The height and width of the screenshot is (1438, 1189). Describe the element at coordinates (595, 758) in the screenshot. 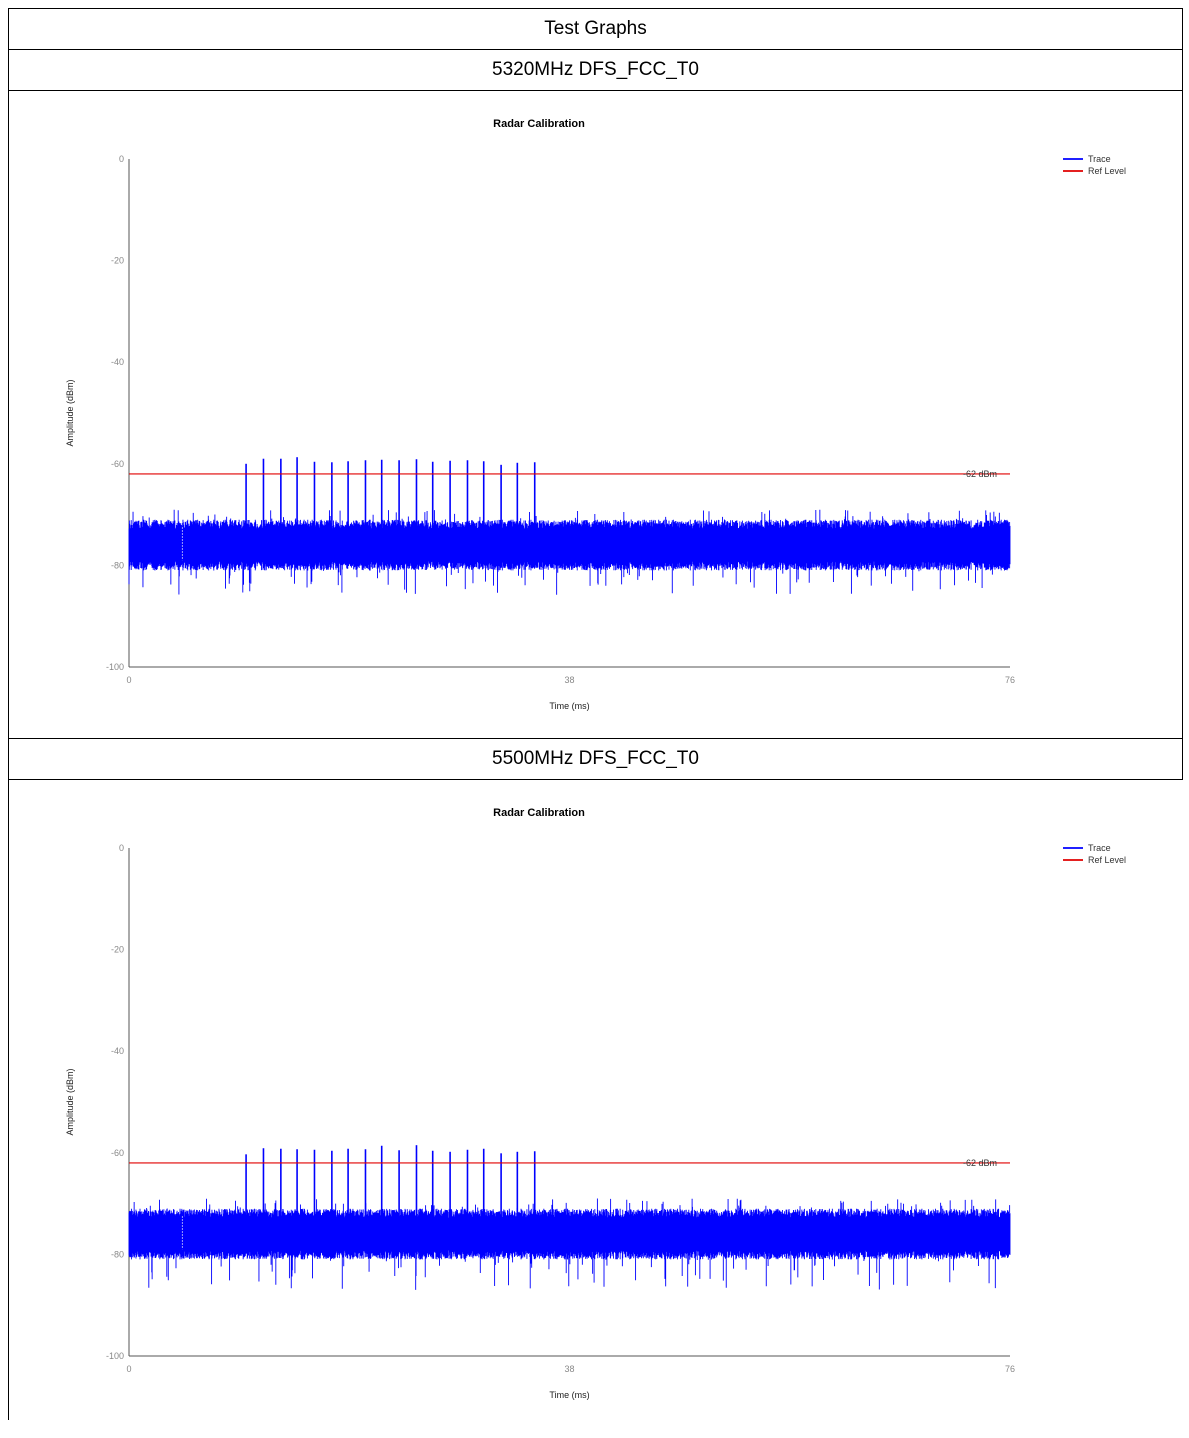

I see `section-label-2: 5500MHz DFS_FCC_T0` at that location.